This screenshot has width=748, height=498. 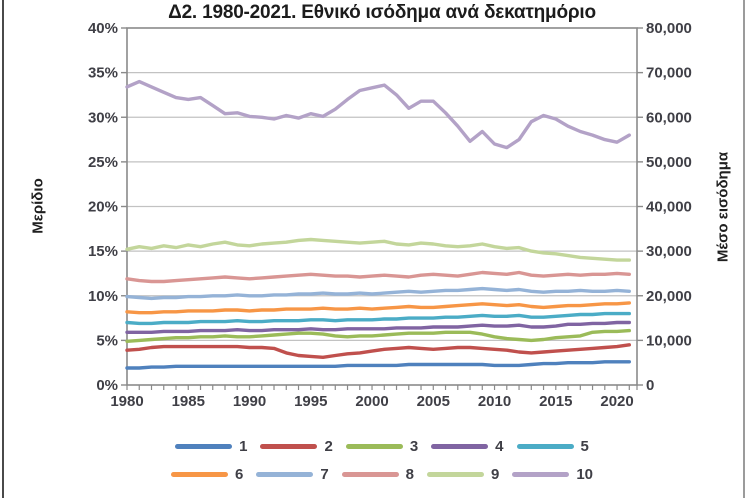 What do you see at coordinates (126, 401) in the screenshot?
I see `x-tick-label: 1980` at bounding box center [126, 401].